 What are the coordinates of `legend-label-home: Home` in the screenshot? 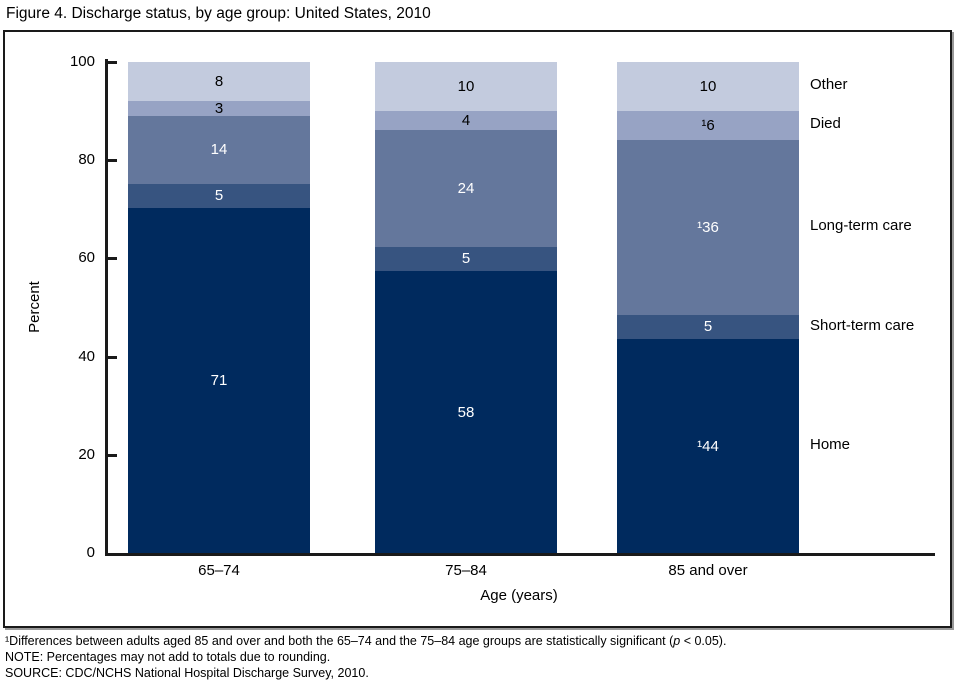 It's located at (830, 445).